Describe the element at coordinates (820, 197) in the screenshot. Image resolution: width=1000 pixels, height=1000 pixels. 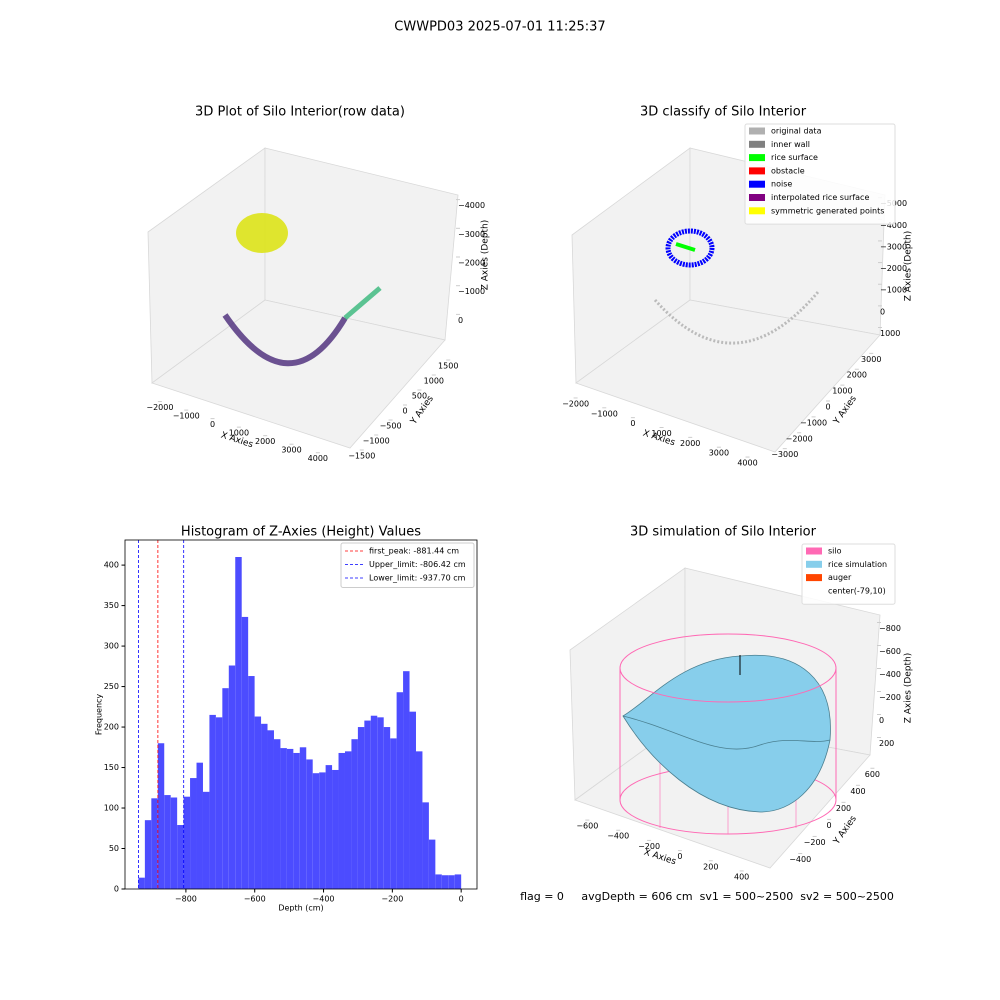
I see `legend-label: interpolated rice surface` at that location.